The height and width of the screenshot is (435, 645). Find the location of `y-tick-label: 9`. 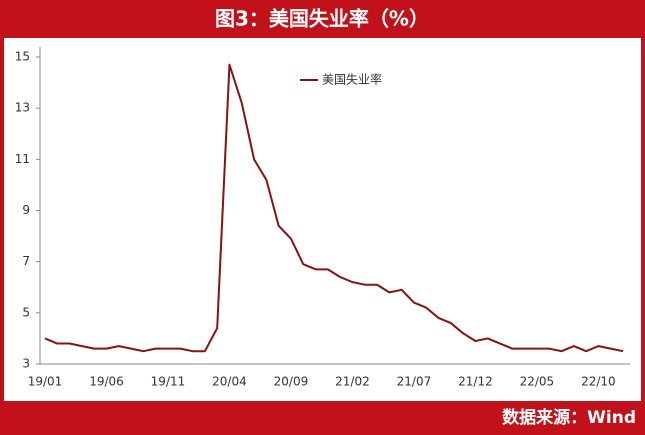

y-tick-label: 9 is located at coordinates (26, 210).